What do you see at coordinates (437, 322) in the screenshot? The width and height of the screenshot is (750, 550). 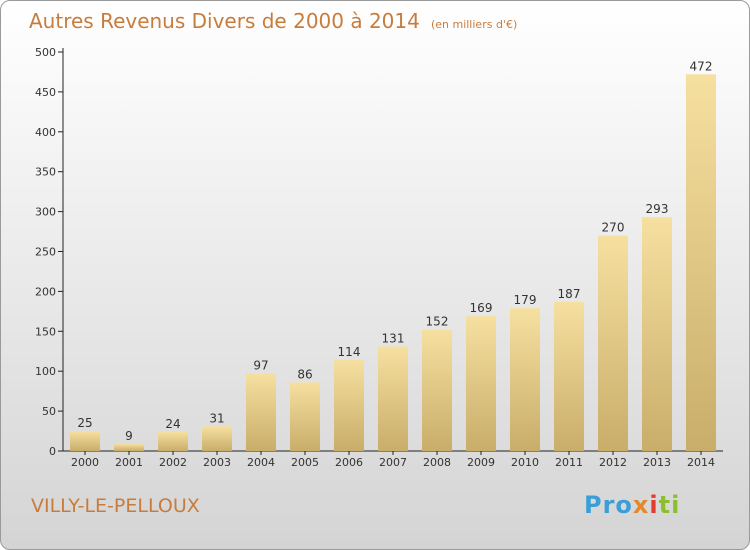 I see `bar-value-label: 152` at bounding box center [437, 322].